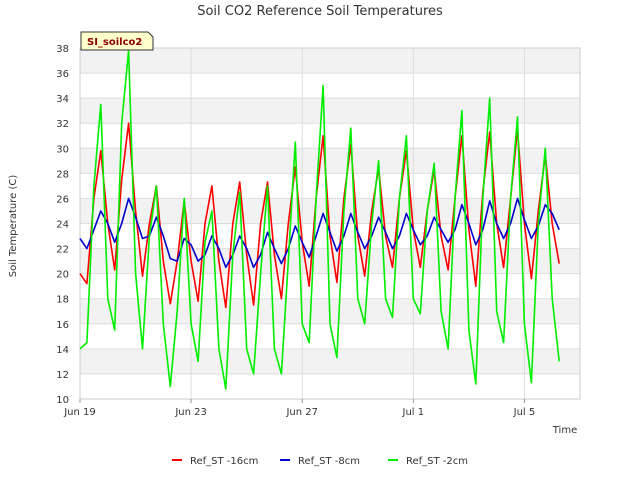 The height and width of the screenshot is (480, 640). Describe the element at coordinates (62, 250) in the screenshot. I see `y-tick-label: 22` at that location.